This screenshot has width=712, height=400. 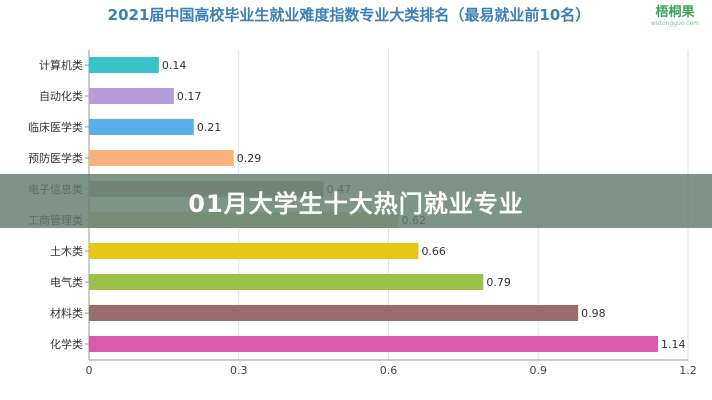 What do you see at coordinates (61, 65) in the screenshot?
I see `category-label: 计算机类` at bounding box center [61, 65].